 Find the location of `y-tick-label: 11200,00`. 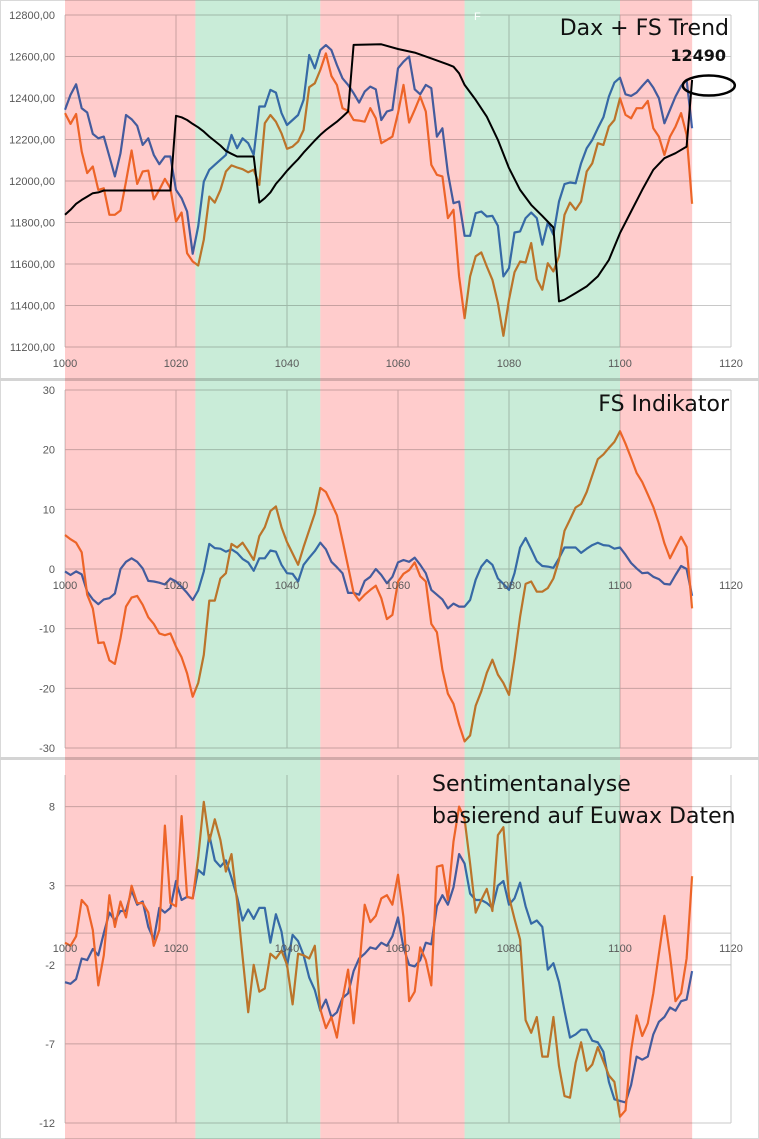

y-tick-label: 11200,00 is located at coordinates (32, 348).